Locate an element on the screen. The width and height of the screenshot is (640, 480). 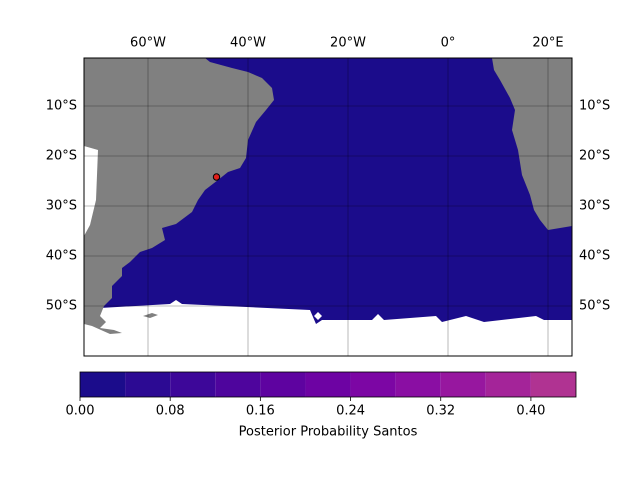
colorbar-frame is located at coordinates (328, 384).